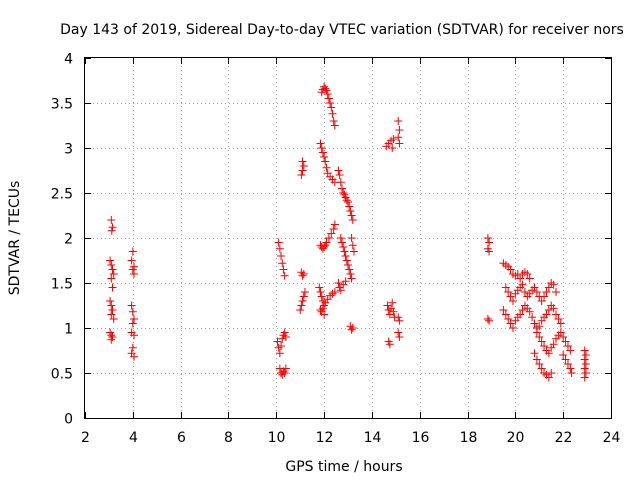 This screenshot has width=640, height=480. Describe the element at coordinates (62, 285) in the screenshot. I see `y-tick-label: 1.5` at that location.